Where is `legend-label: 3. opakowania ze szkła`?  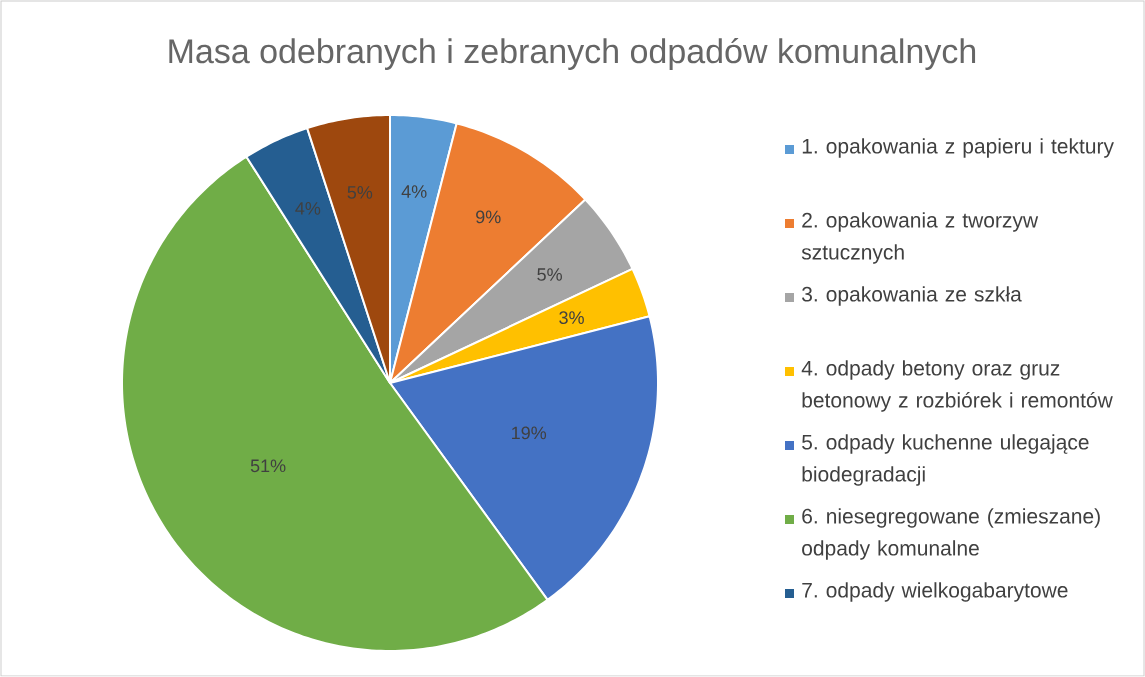 legend-label: 3. opakowania ze szkła is located at coordinates (912, 296).